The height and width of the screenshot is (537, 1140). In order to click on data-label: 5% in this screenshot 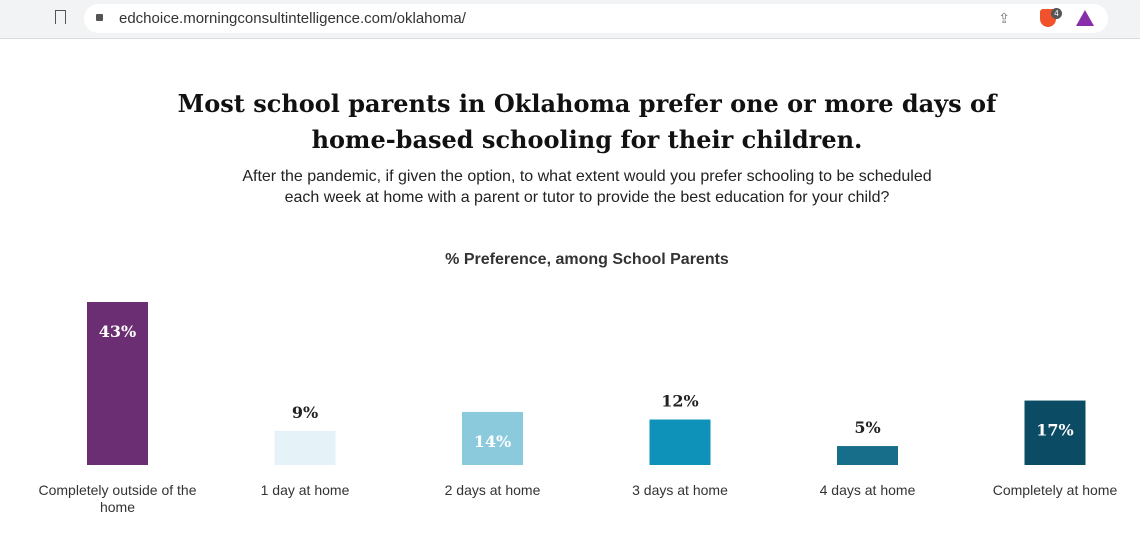, I will do `click(867, 427)`.